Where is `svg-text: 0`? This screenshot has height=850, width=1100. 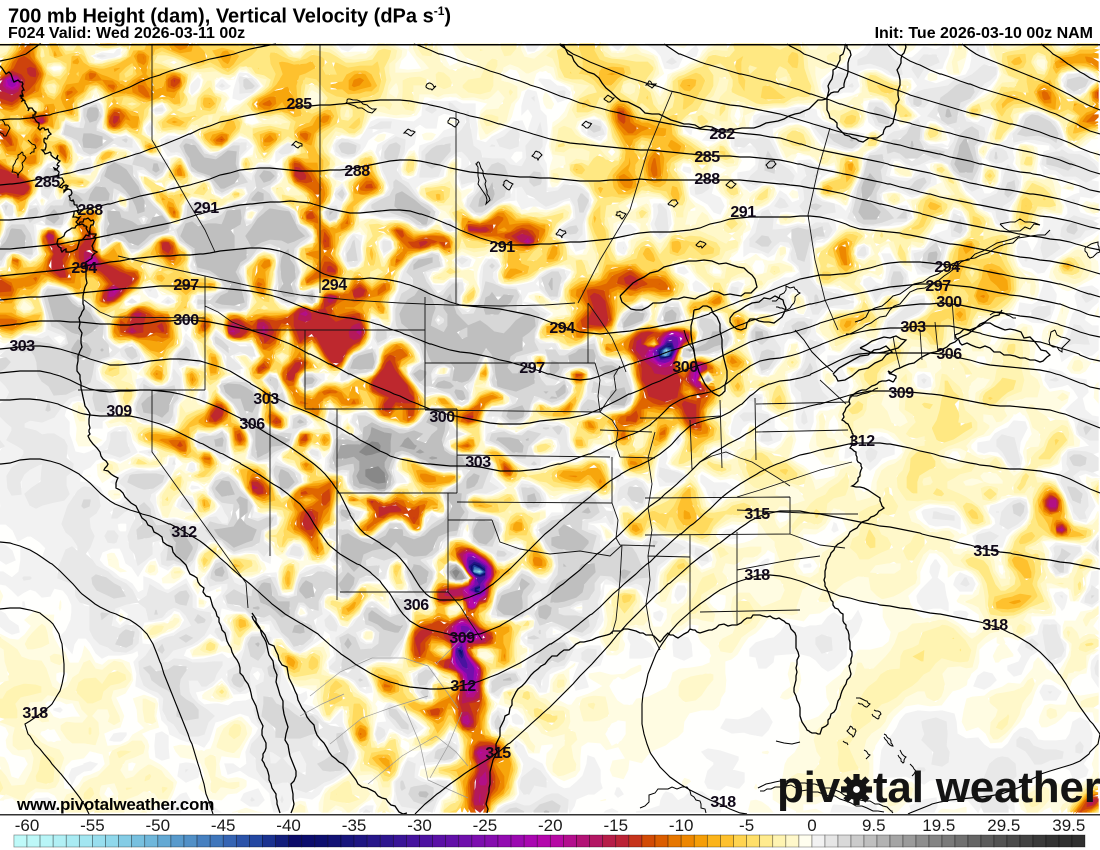 svg-text: 0 is located at coordinates (811, 825).